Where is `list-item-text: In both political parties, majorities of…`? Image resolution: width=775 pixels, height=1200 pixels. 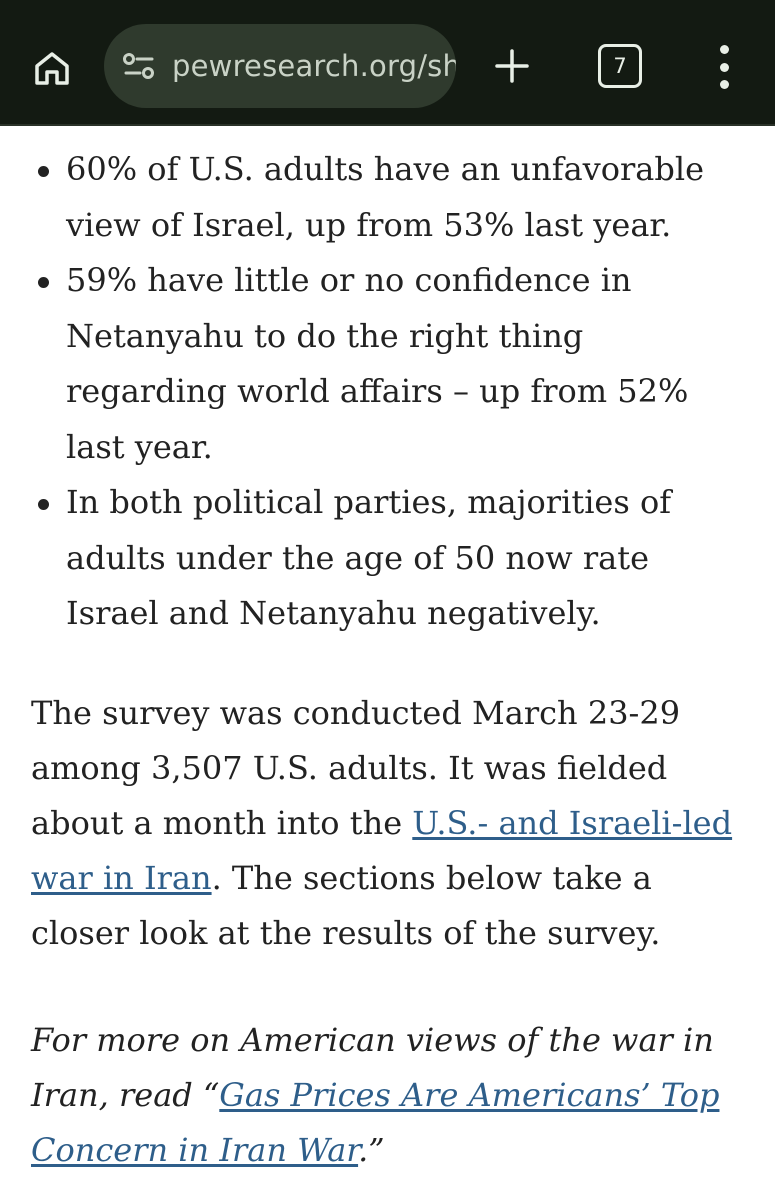
list-item-text: In both political parties, majorities of… is located at coordinates (369, 557).